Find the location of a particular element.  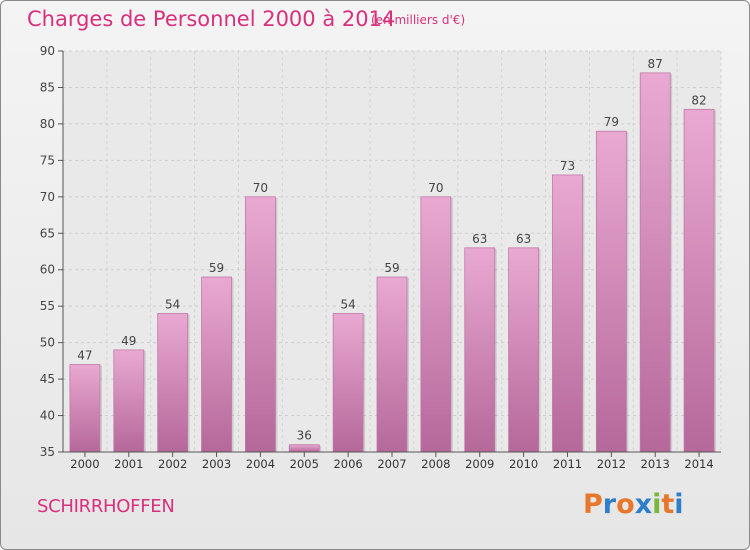

x-tick-label: 2014 is located at coordinates (698, 464).